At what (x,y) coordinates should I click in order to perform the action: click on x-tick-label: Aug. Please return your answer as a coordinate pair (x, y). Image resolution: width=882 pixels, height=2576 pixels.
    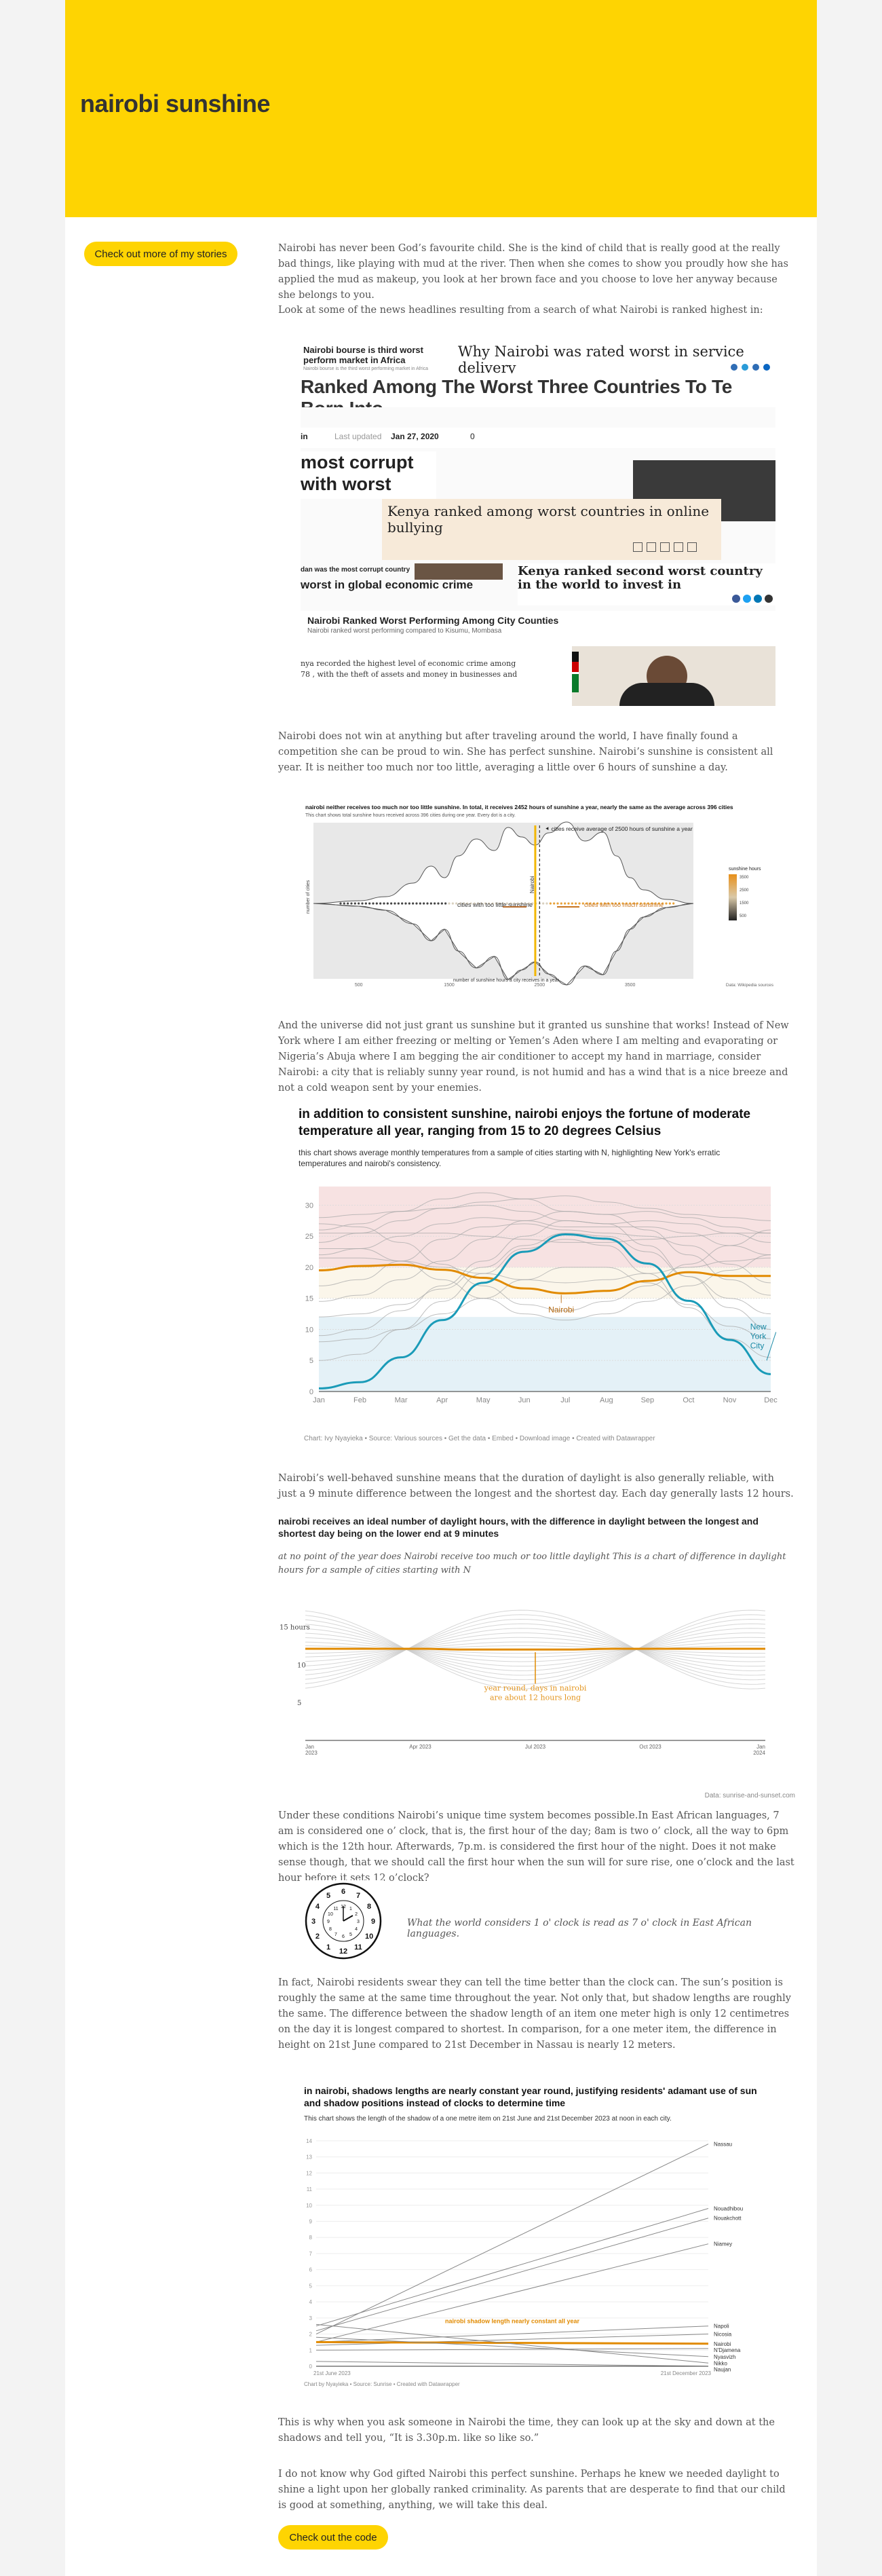
    Looking at the image, I should click on (606, 1400).